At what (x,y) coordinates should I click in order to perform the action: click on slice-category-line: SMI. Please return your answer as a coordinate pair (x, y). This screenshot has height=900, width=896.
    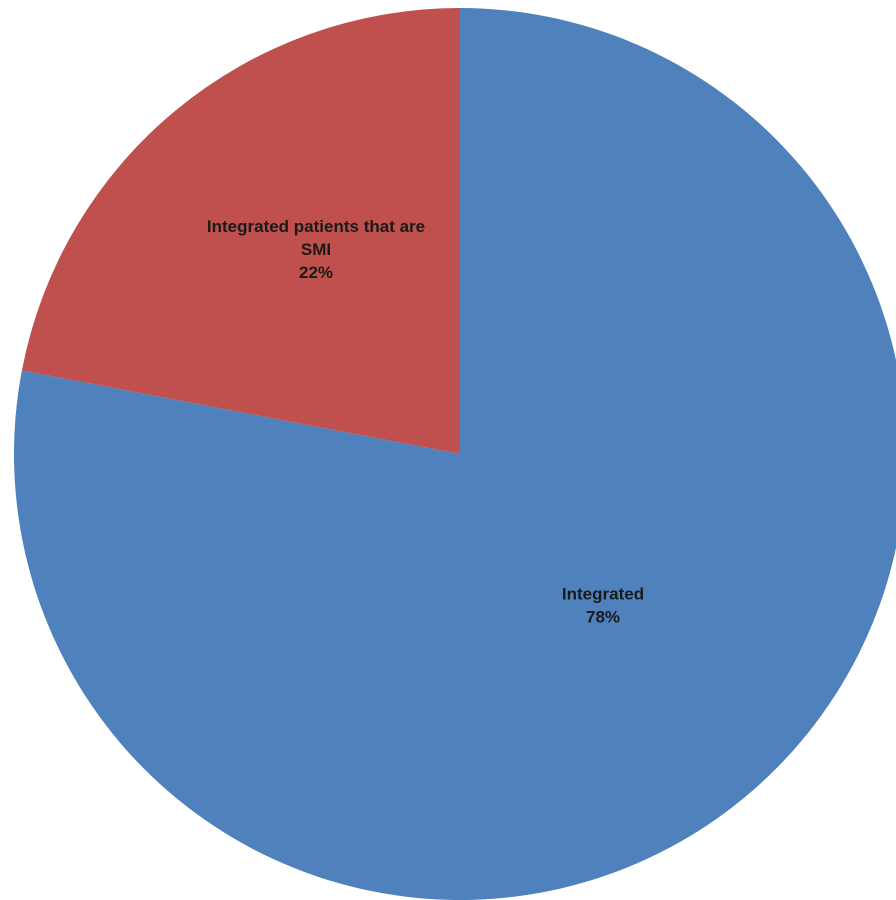
    Looking at the image, I should click on (316, 249).